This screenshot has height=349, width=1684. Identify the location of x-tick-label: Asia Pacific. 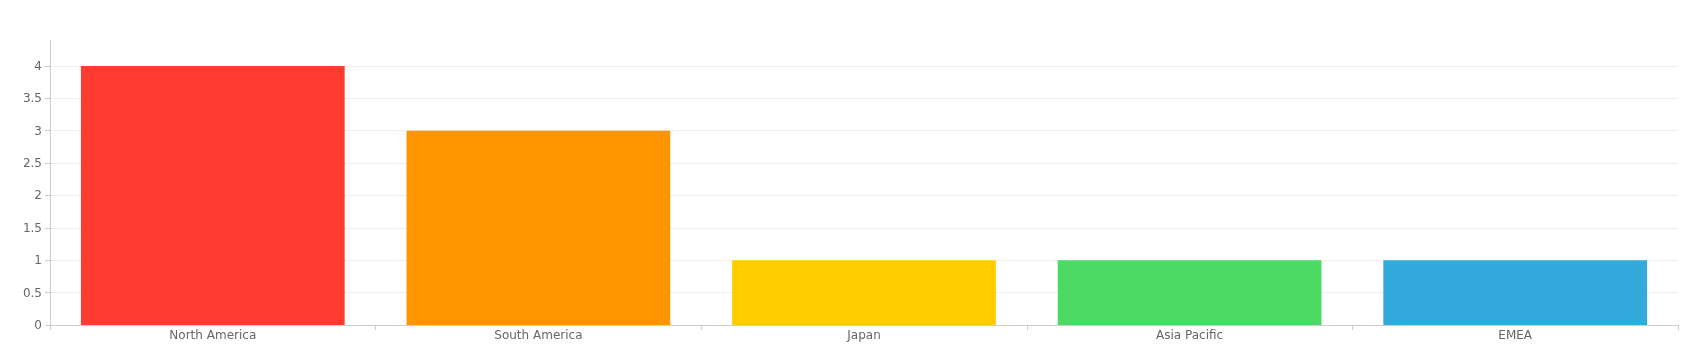
(1190, 335).